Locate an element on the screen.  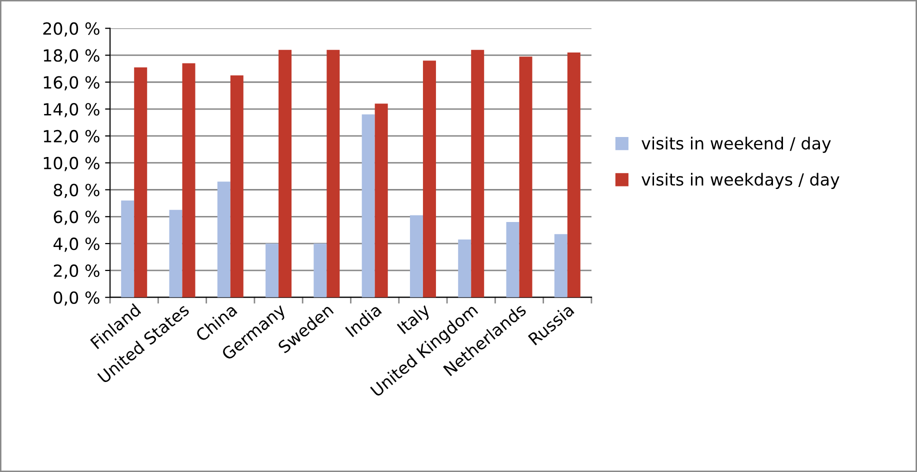
y-tick-label: 12,0 % is located at coordinates (72, 137).